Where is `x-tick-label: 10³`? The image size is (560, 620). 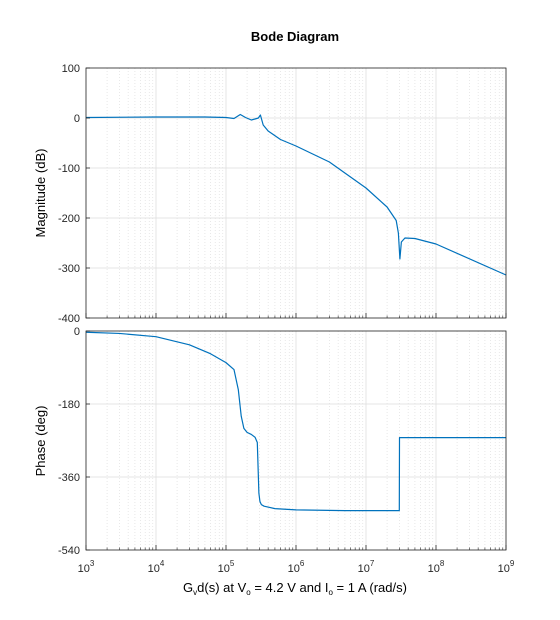
x-tick-label: 10³ is located at coordinates (86, 567).